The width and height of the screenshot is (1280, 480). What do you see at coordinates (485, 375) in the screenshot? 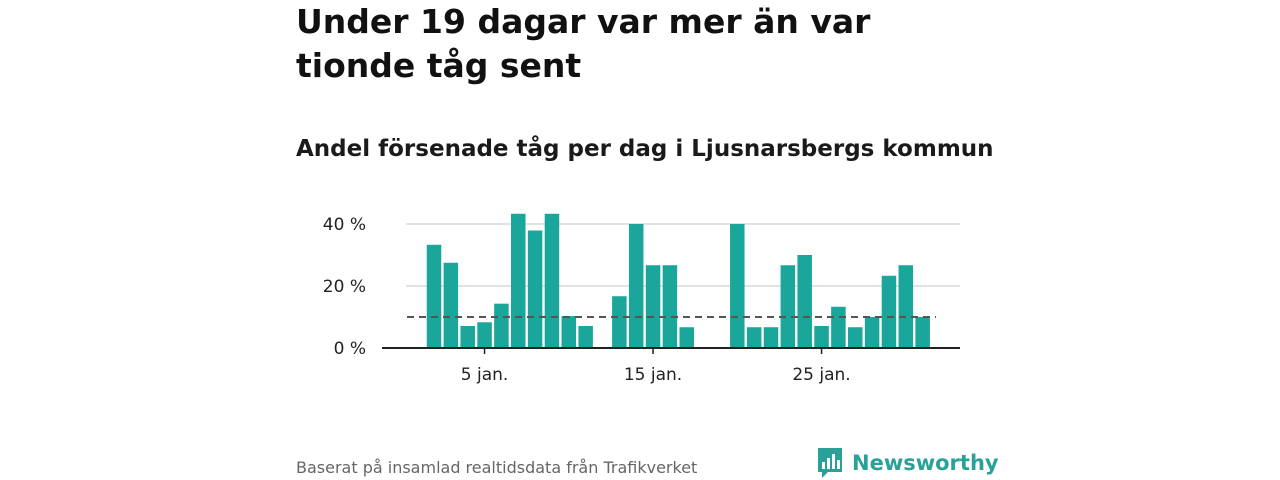
I see `x-tick-label: 5 jan.` at bounding box center [485, 375].